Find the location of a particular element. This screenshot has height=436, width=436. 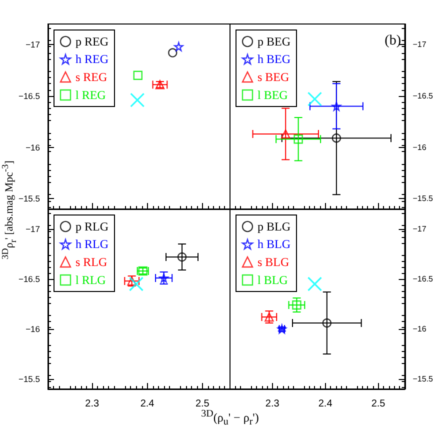

annotation: (b) is located at coordinates (393, 41).